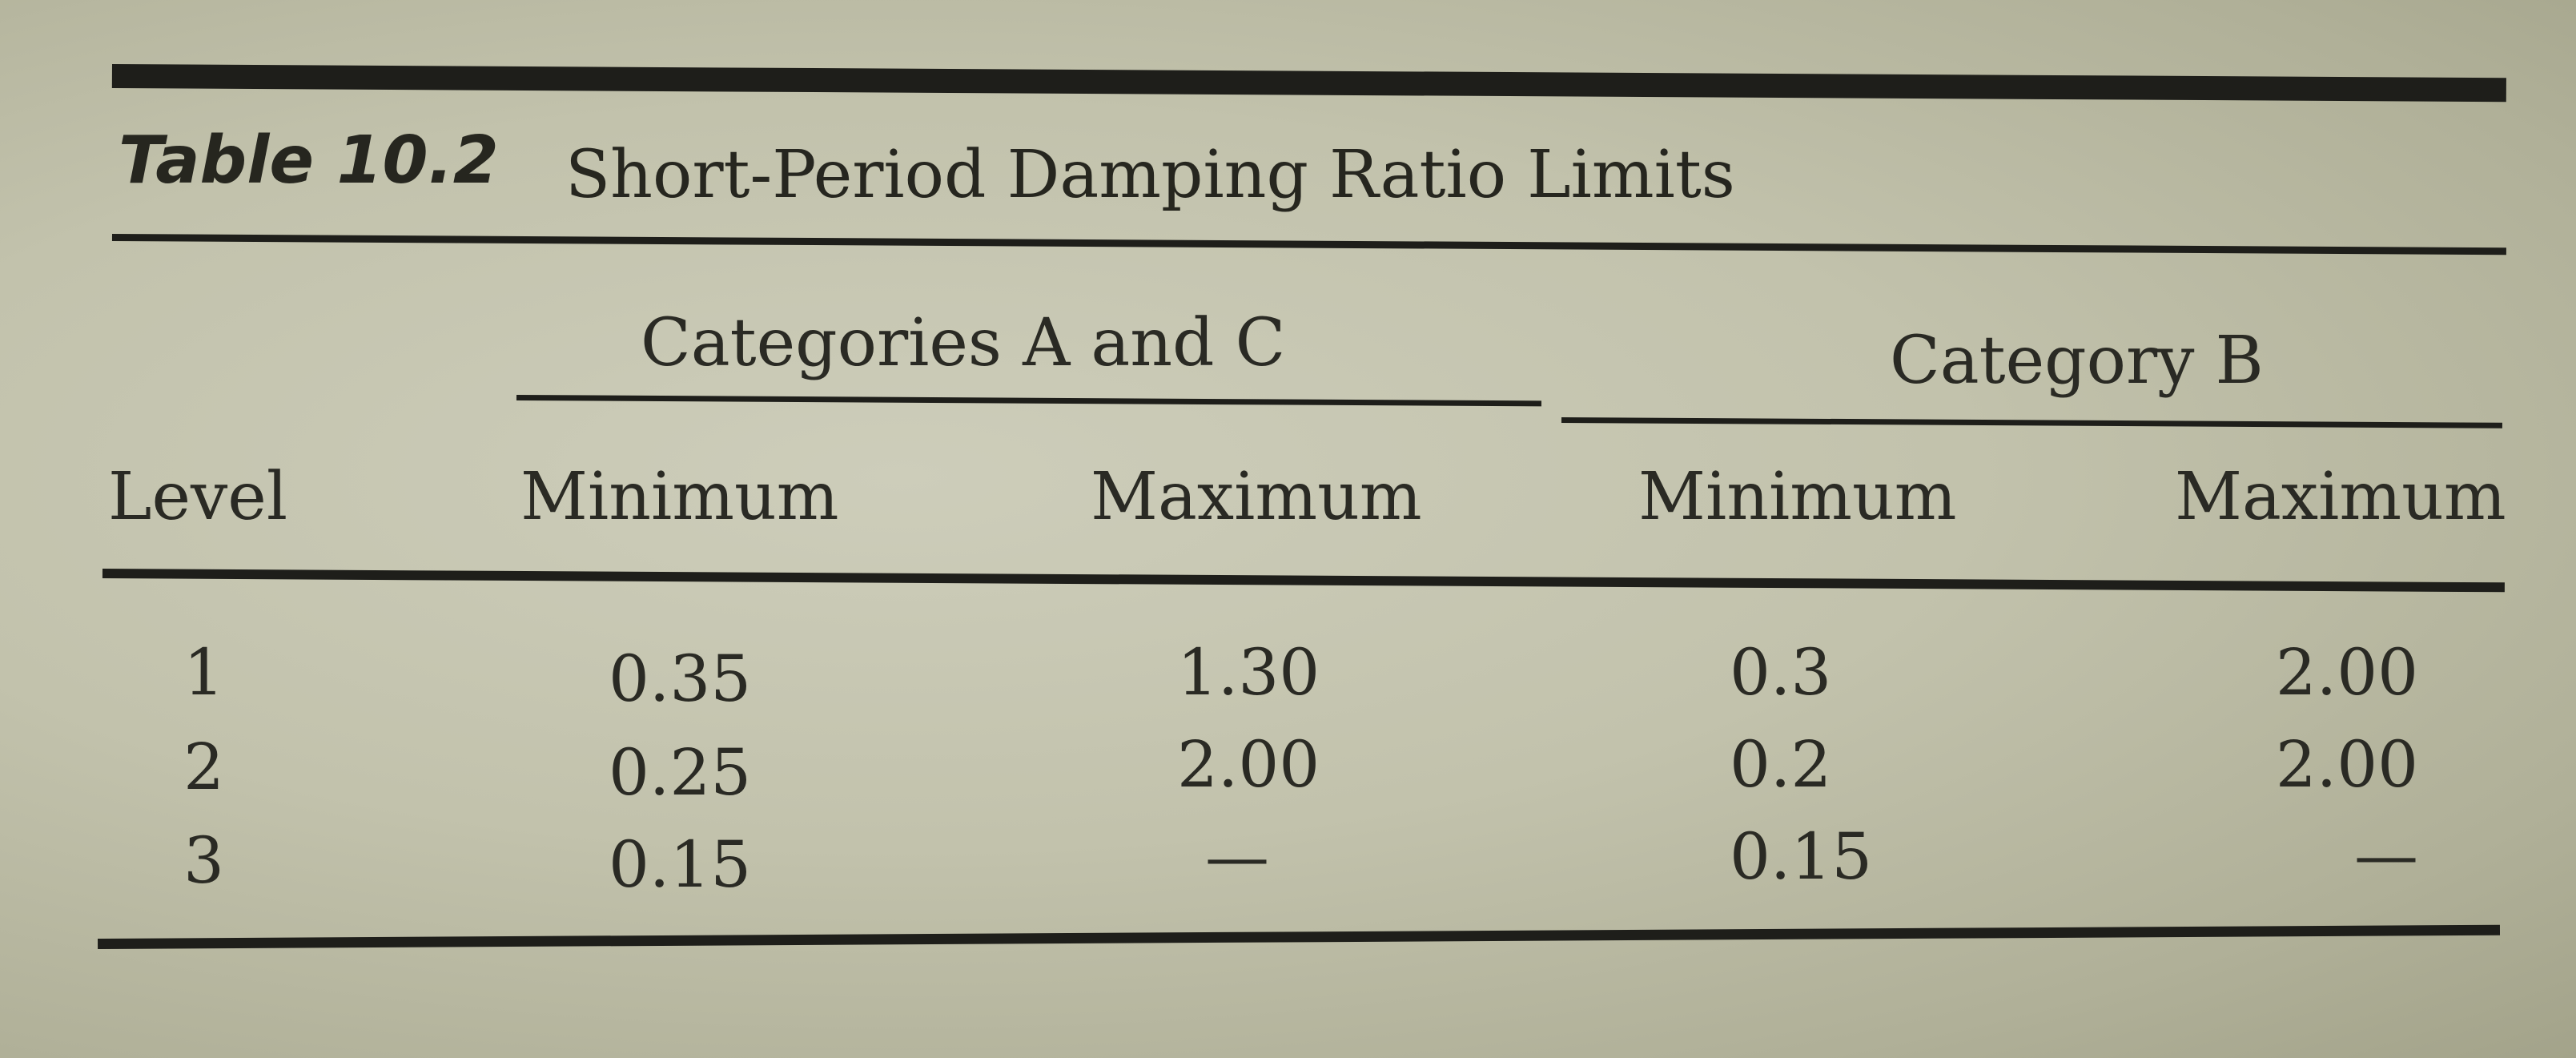 The image size is (2576, 1058). What do you see at coordinates (1781, 764) in the screenshot?
I see `table-cell-b-minimum: 0.2` at bounding box center [1781, 764].